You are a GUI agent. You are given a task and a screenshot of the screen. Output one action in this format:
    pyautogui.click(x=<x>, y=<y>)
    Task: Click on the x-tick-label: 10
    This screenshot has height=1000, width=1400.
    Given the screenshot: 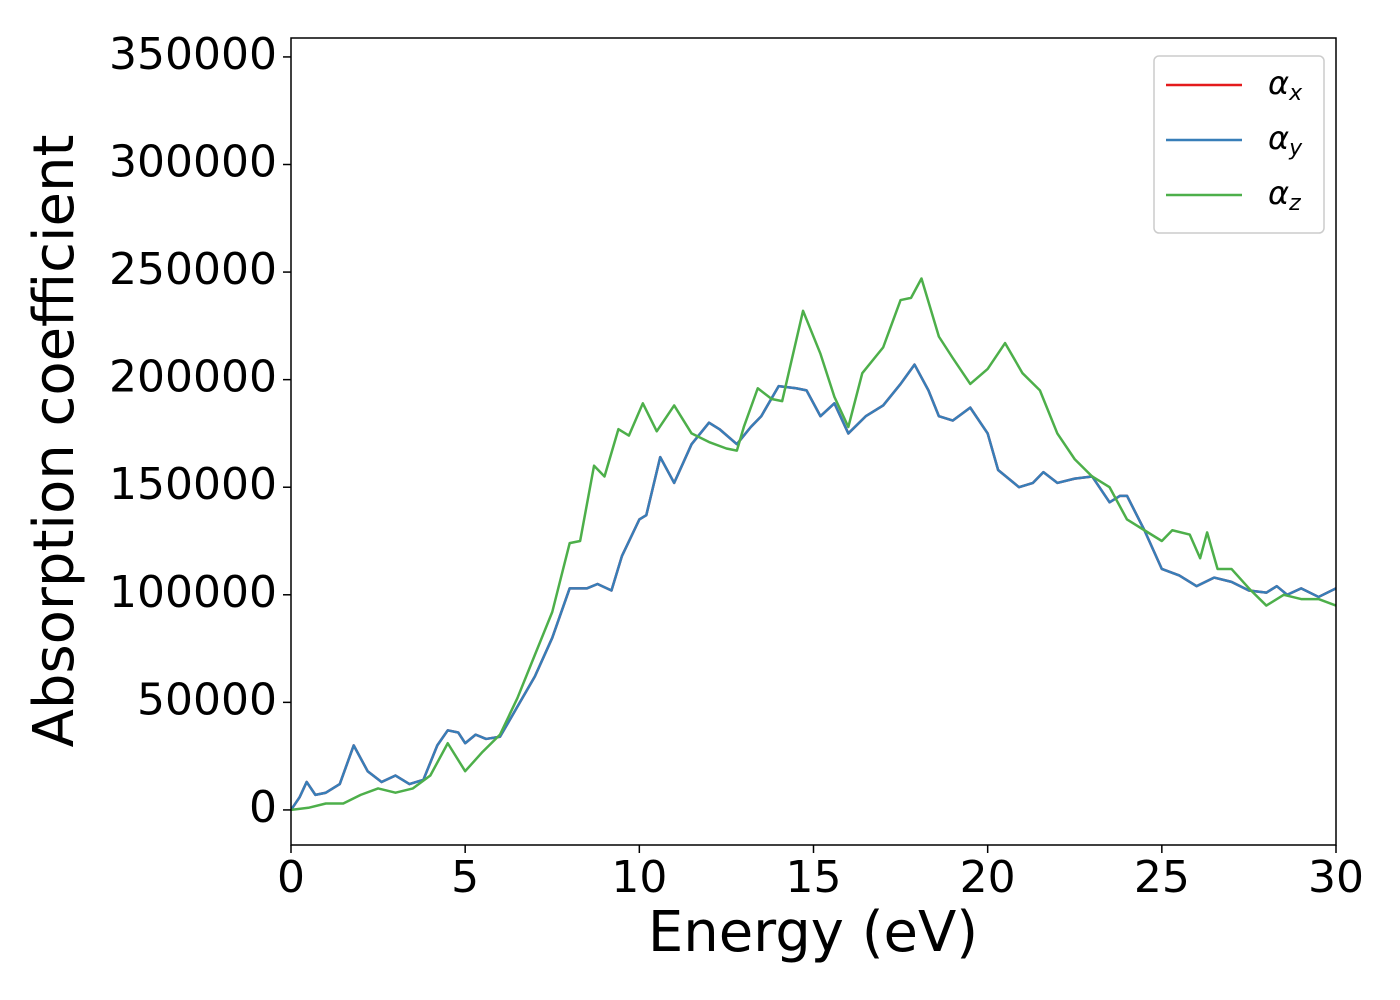 What is the action you would take?
    pyautogui.click(x=639, y=877)
    